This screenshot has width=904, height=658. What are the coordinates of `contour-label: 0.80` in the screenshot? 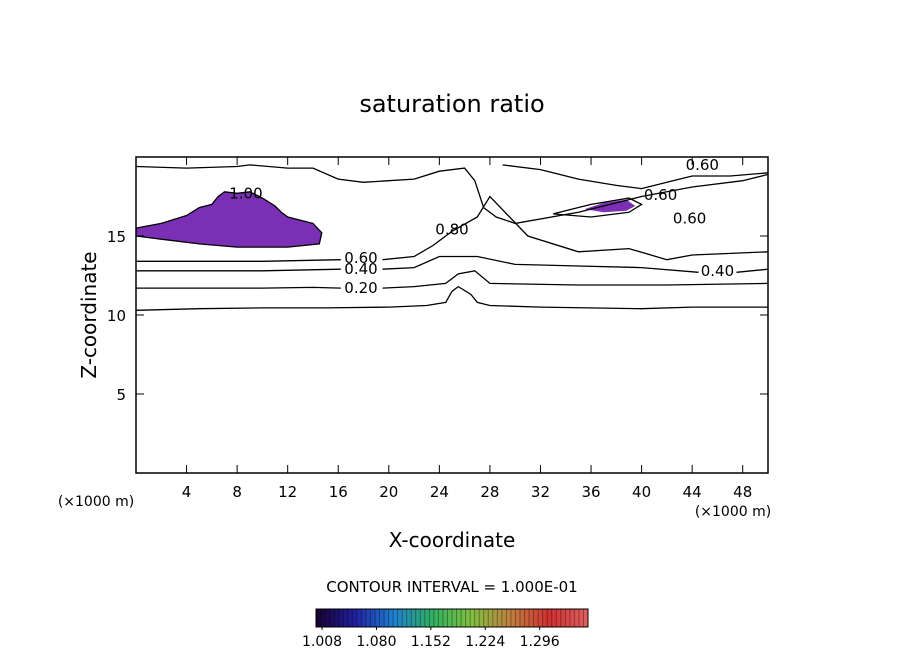 It's located at (451, 230).